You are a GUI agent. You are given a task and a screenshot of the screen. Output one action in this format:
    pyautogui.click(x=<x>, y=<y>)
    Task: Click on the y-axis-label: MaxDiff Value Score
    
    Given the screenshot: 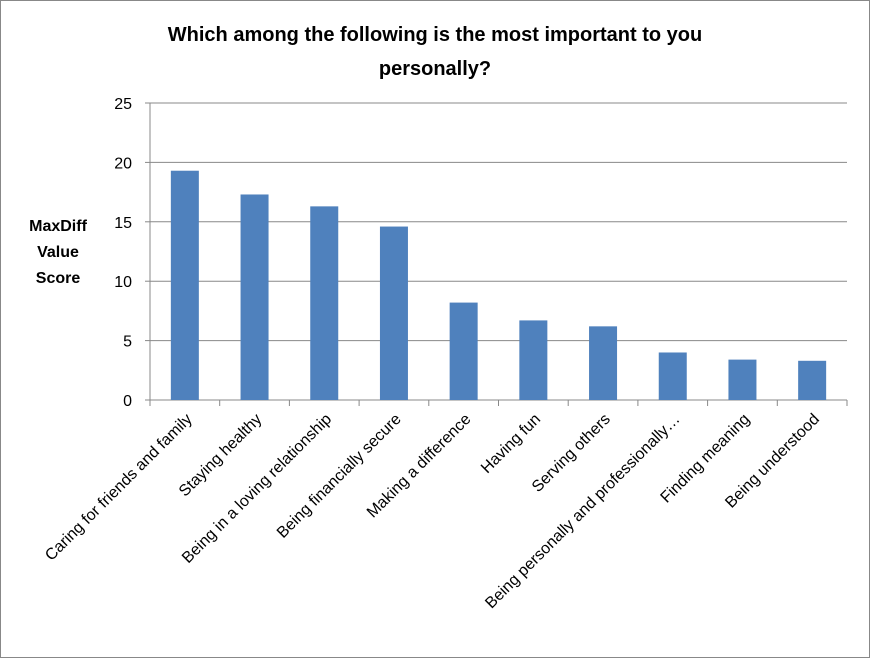 What is the action you would take?
    pyautogui.click(x=58, y=252)
    